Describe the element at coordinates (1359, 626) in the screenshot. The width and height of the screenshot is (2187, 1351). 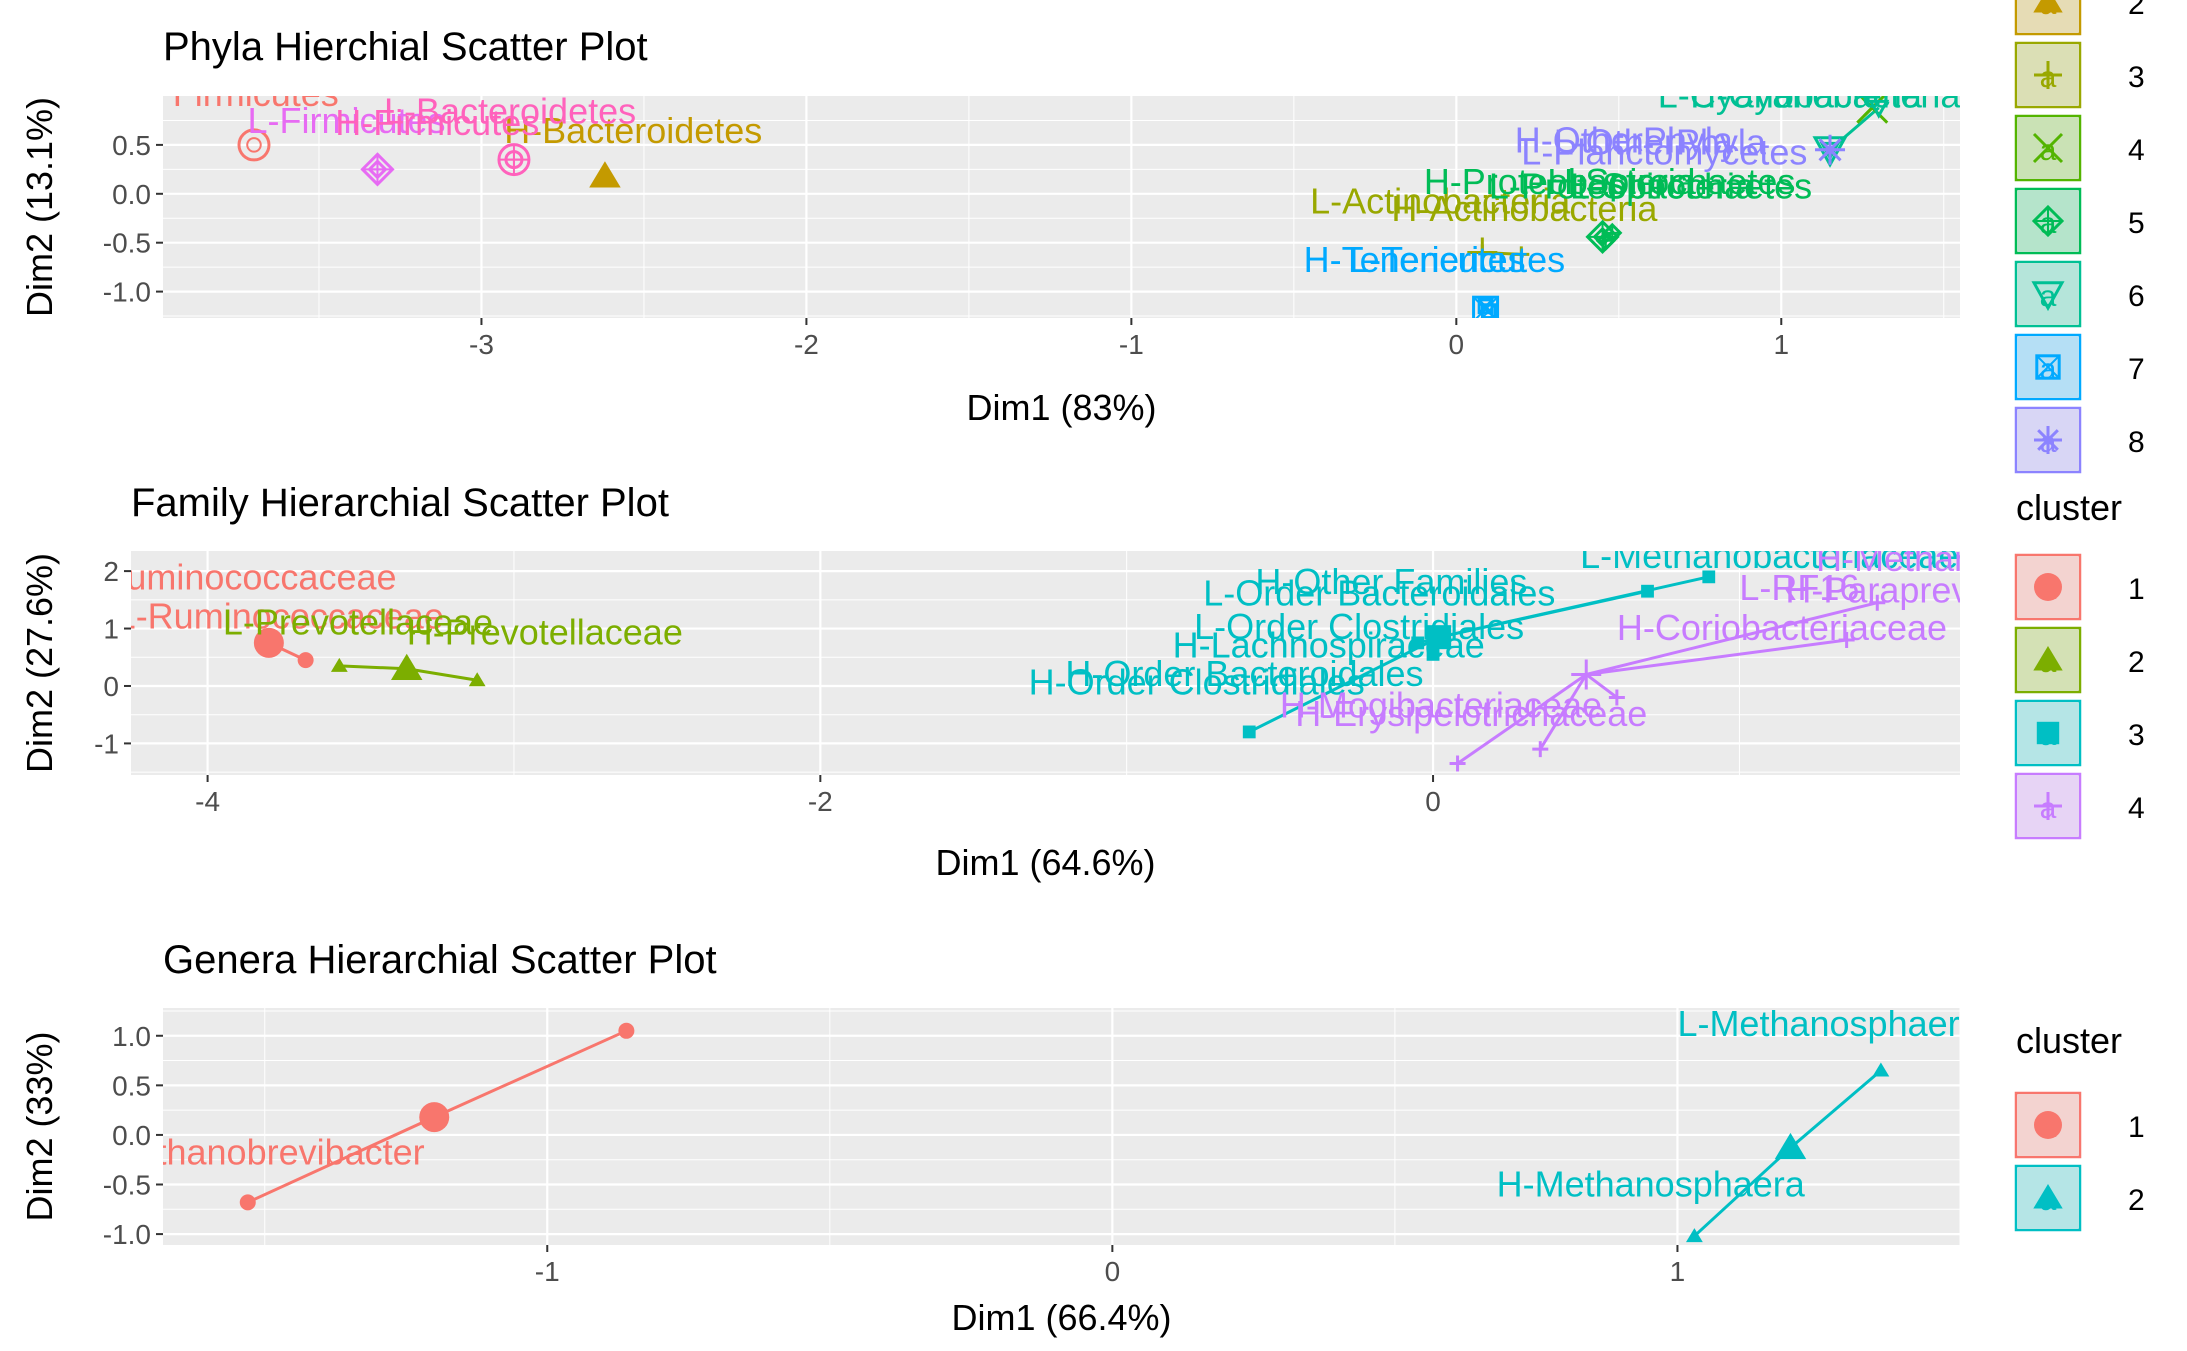
I see `point-label: L-Order Clostridiales` at that location.